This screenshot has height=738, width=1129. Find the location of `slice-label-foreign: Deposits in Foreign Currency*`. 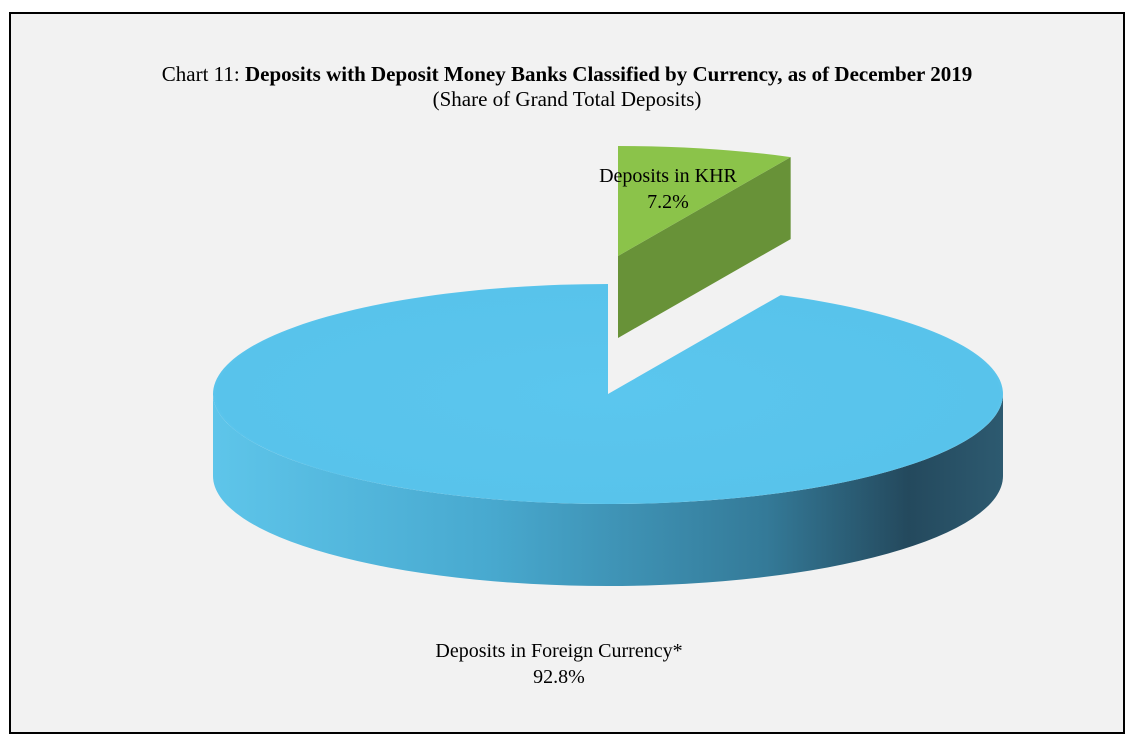

slice-label-foreign: Deposits in Foreign Currency* is located at coordinates (558, 651).